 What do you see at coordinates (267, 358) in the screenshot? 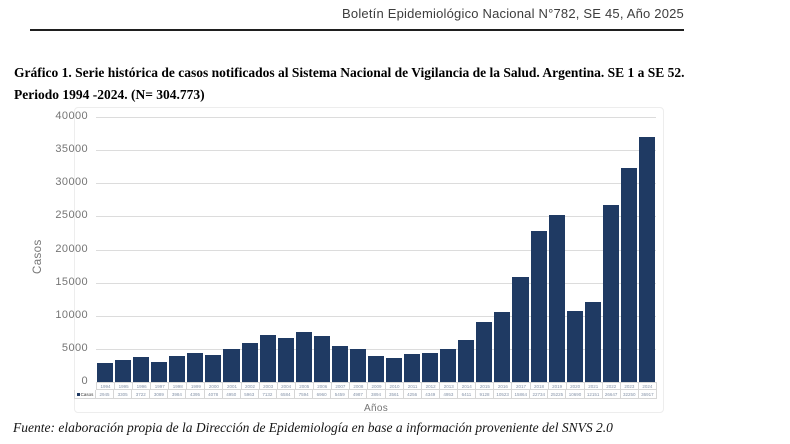
I see `bar-2003` at bounding box center [267, 358].